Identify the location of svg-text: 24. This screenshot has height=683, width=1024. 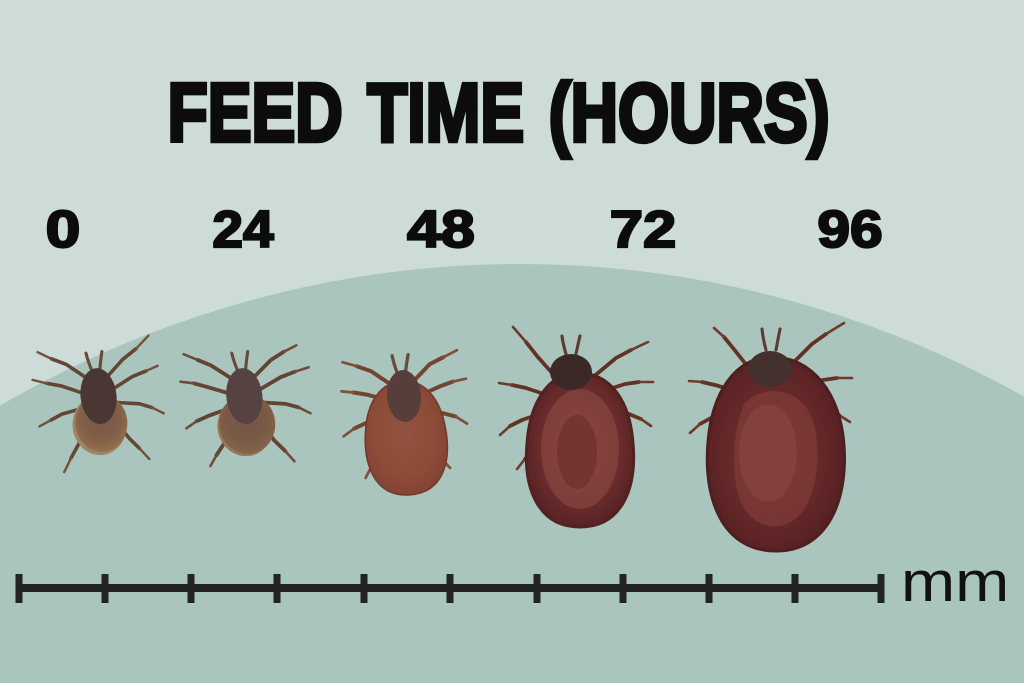
(243, 229).